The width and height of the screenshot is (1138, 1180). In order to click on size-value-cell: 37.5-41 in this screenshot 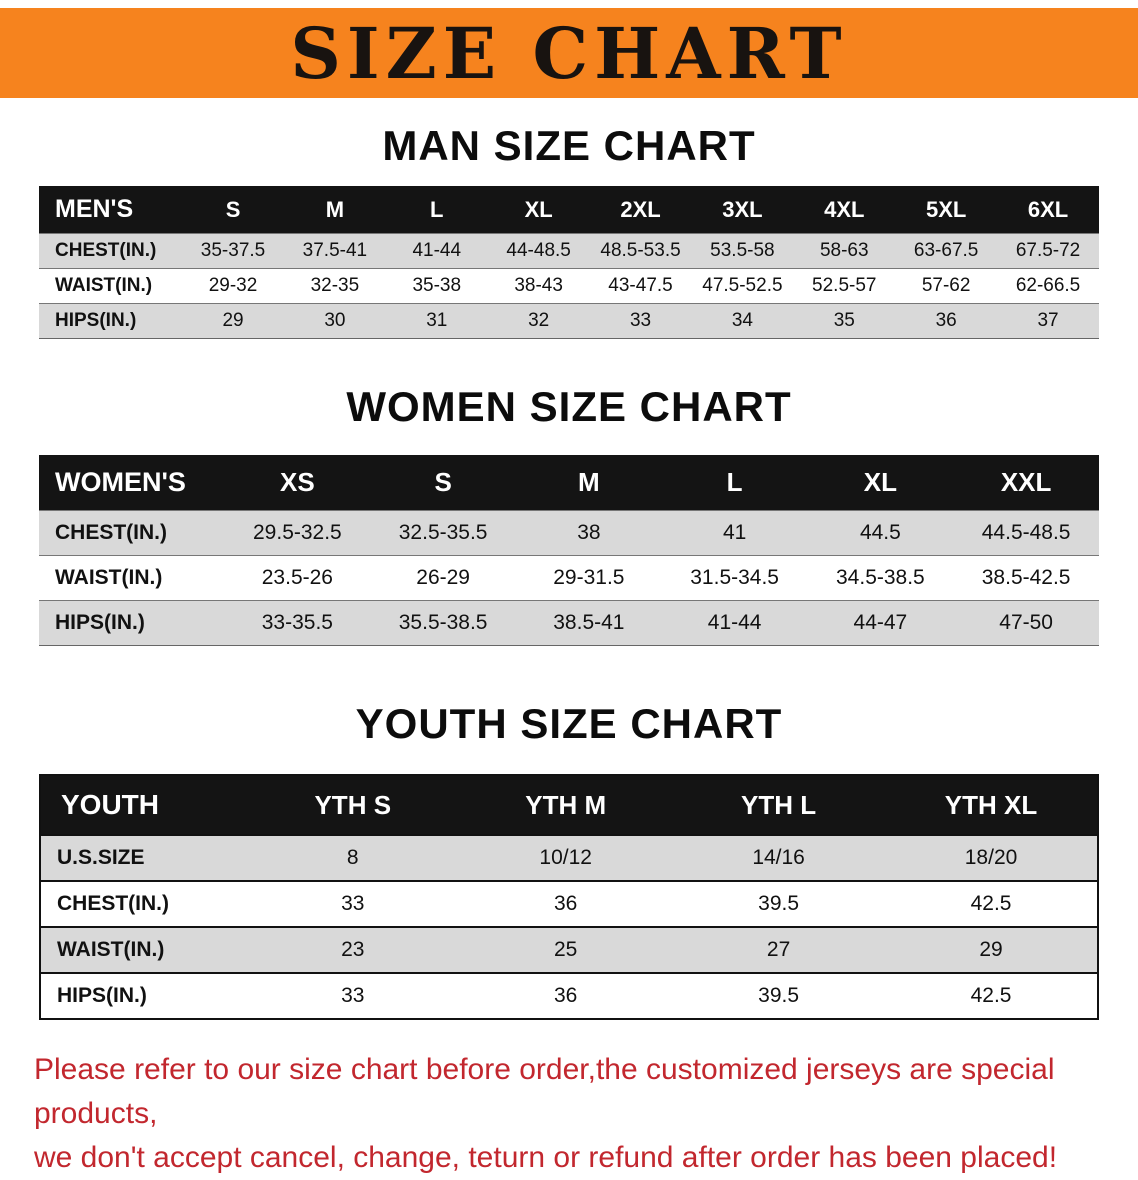, I will do `click(334, 251)`.